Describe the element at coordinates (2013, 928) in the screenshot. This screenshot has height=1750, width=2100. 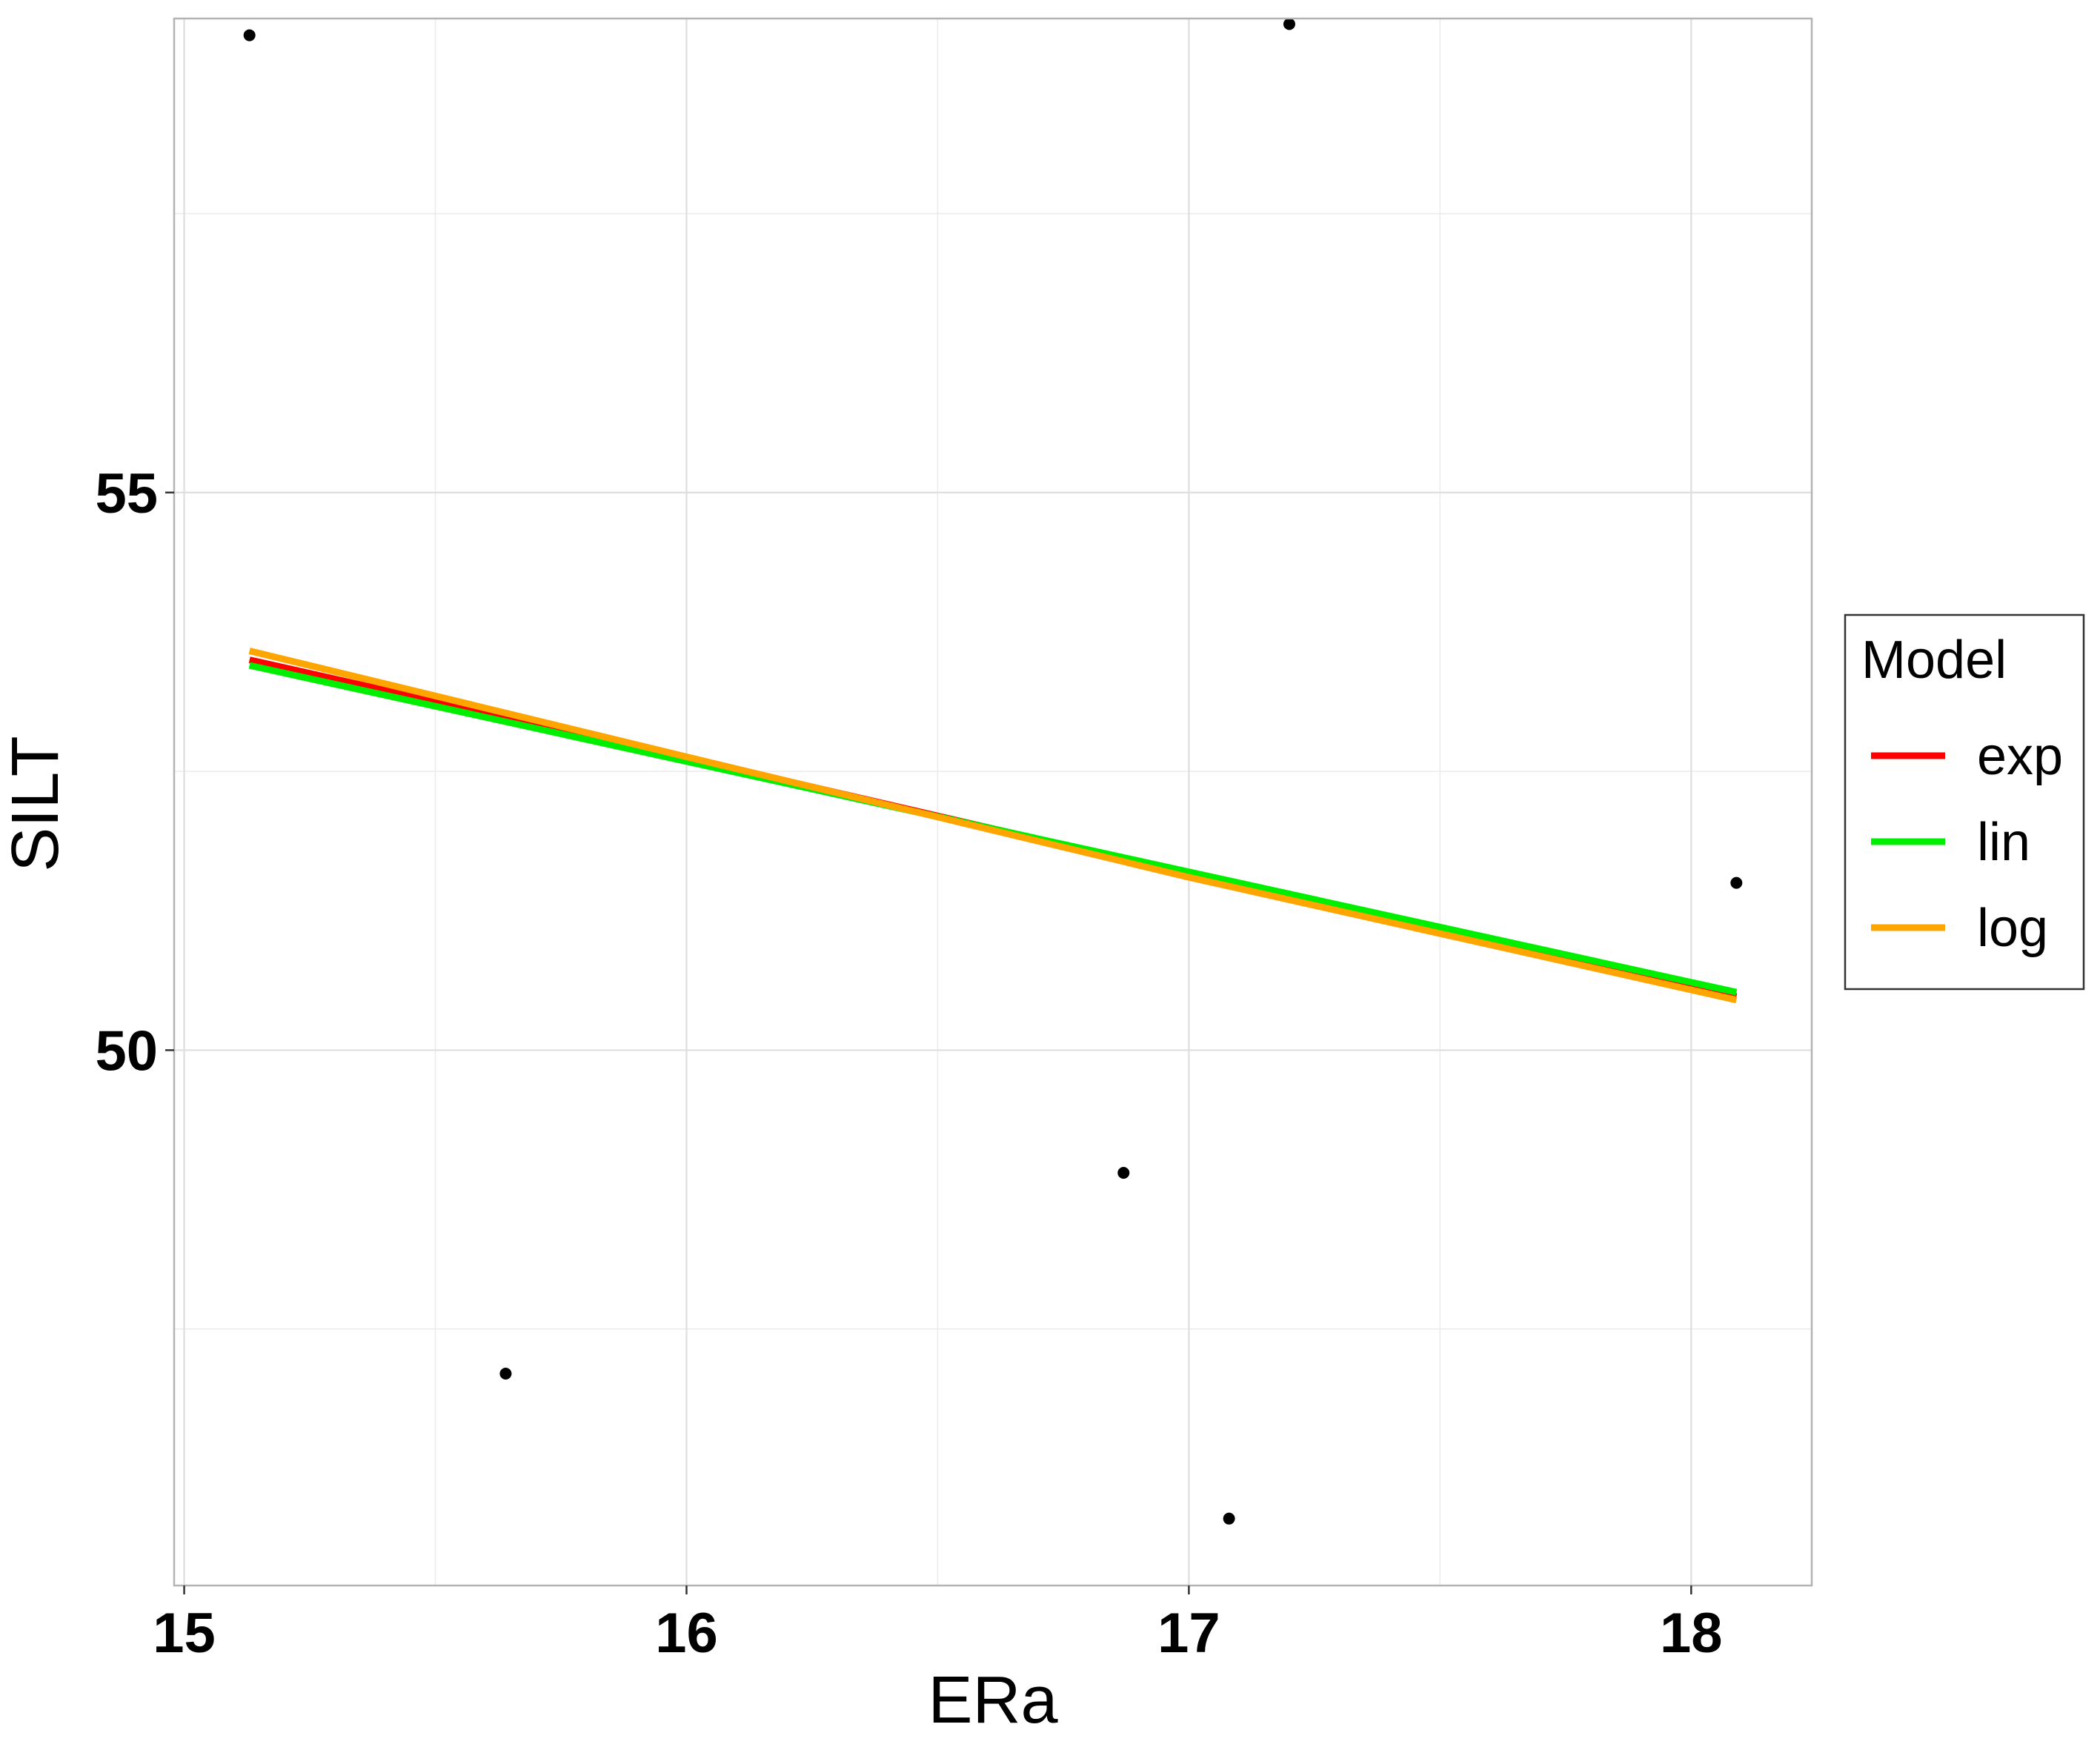
I see `legend-label-log: log` at that location.